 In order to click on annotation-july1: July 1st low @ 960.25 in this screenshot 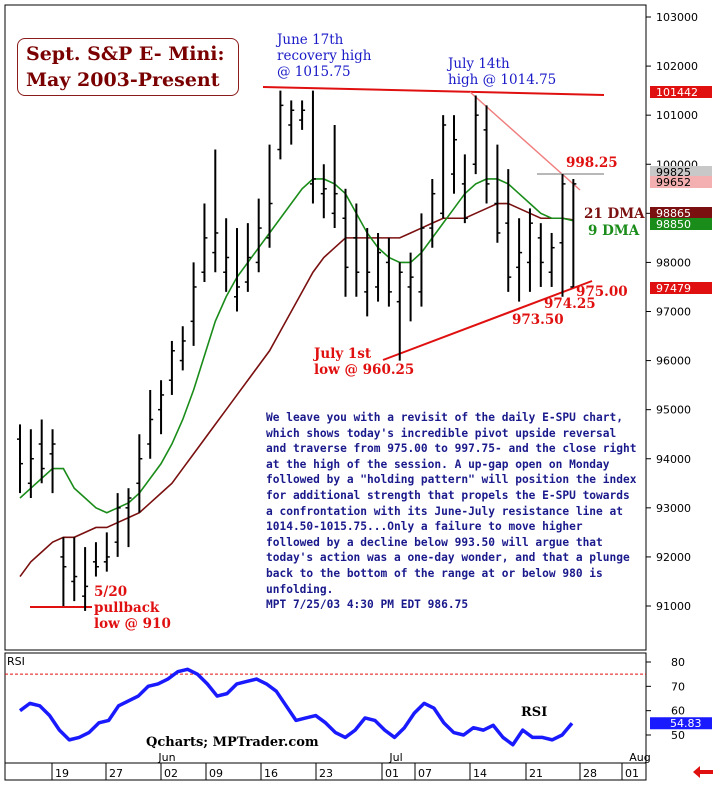, I will do `click(363, 362)`.